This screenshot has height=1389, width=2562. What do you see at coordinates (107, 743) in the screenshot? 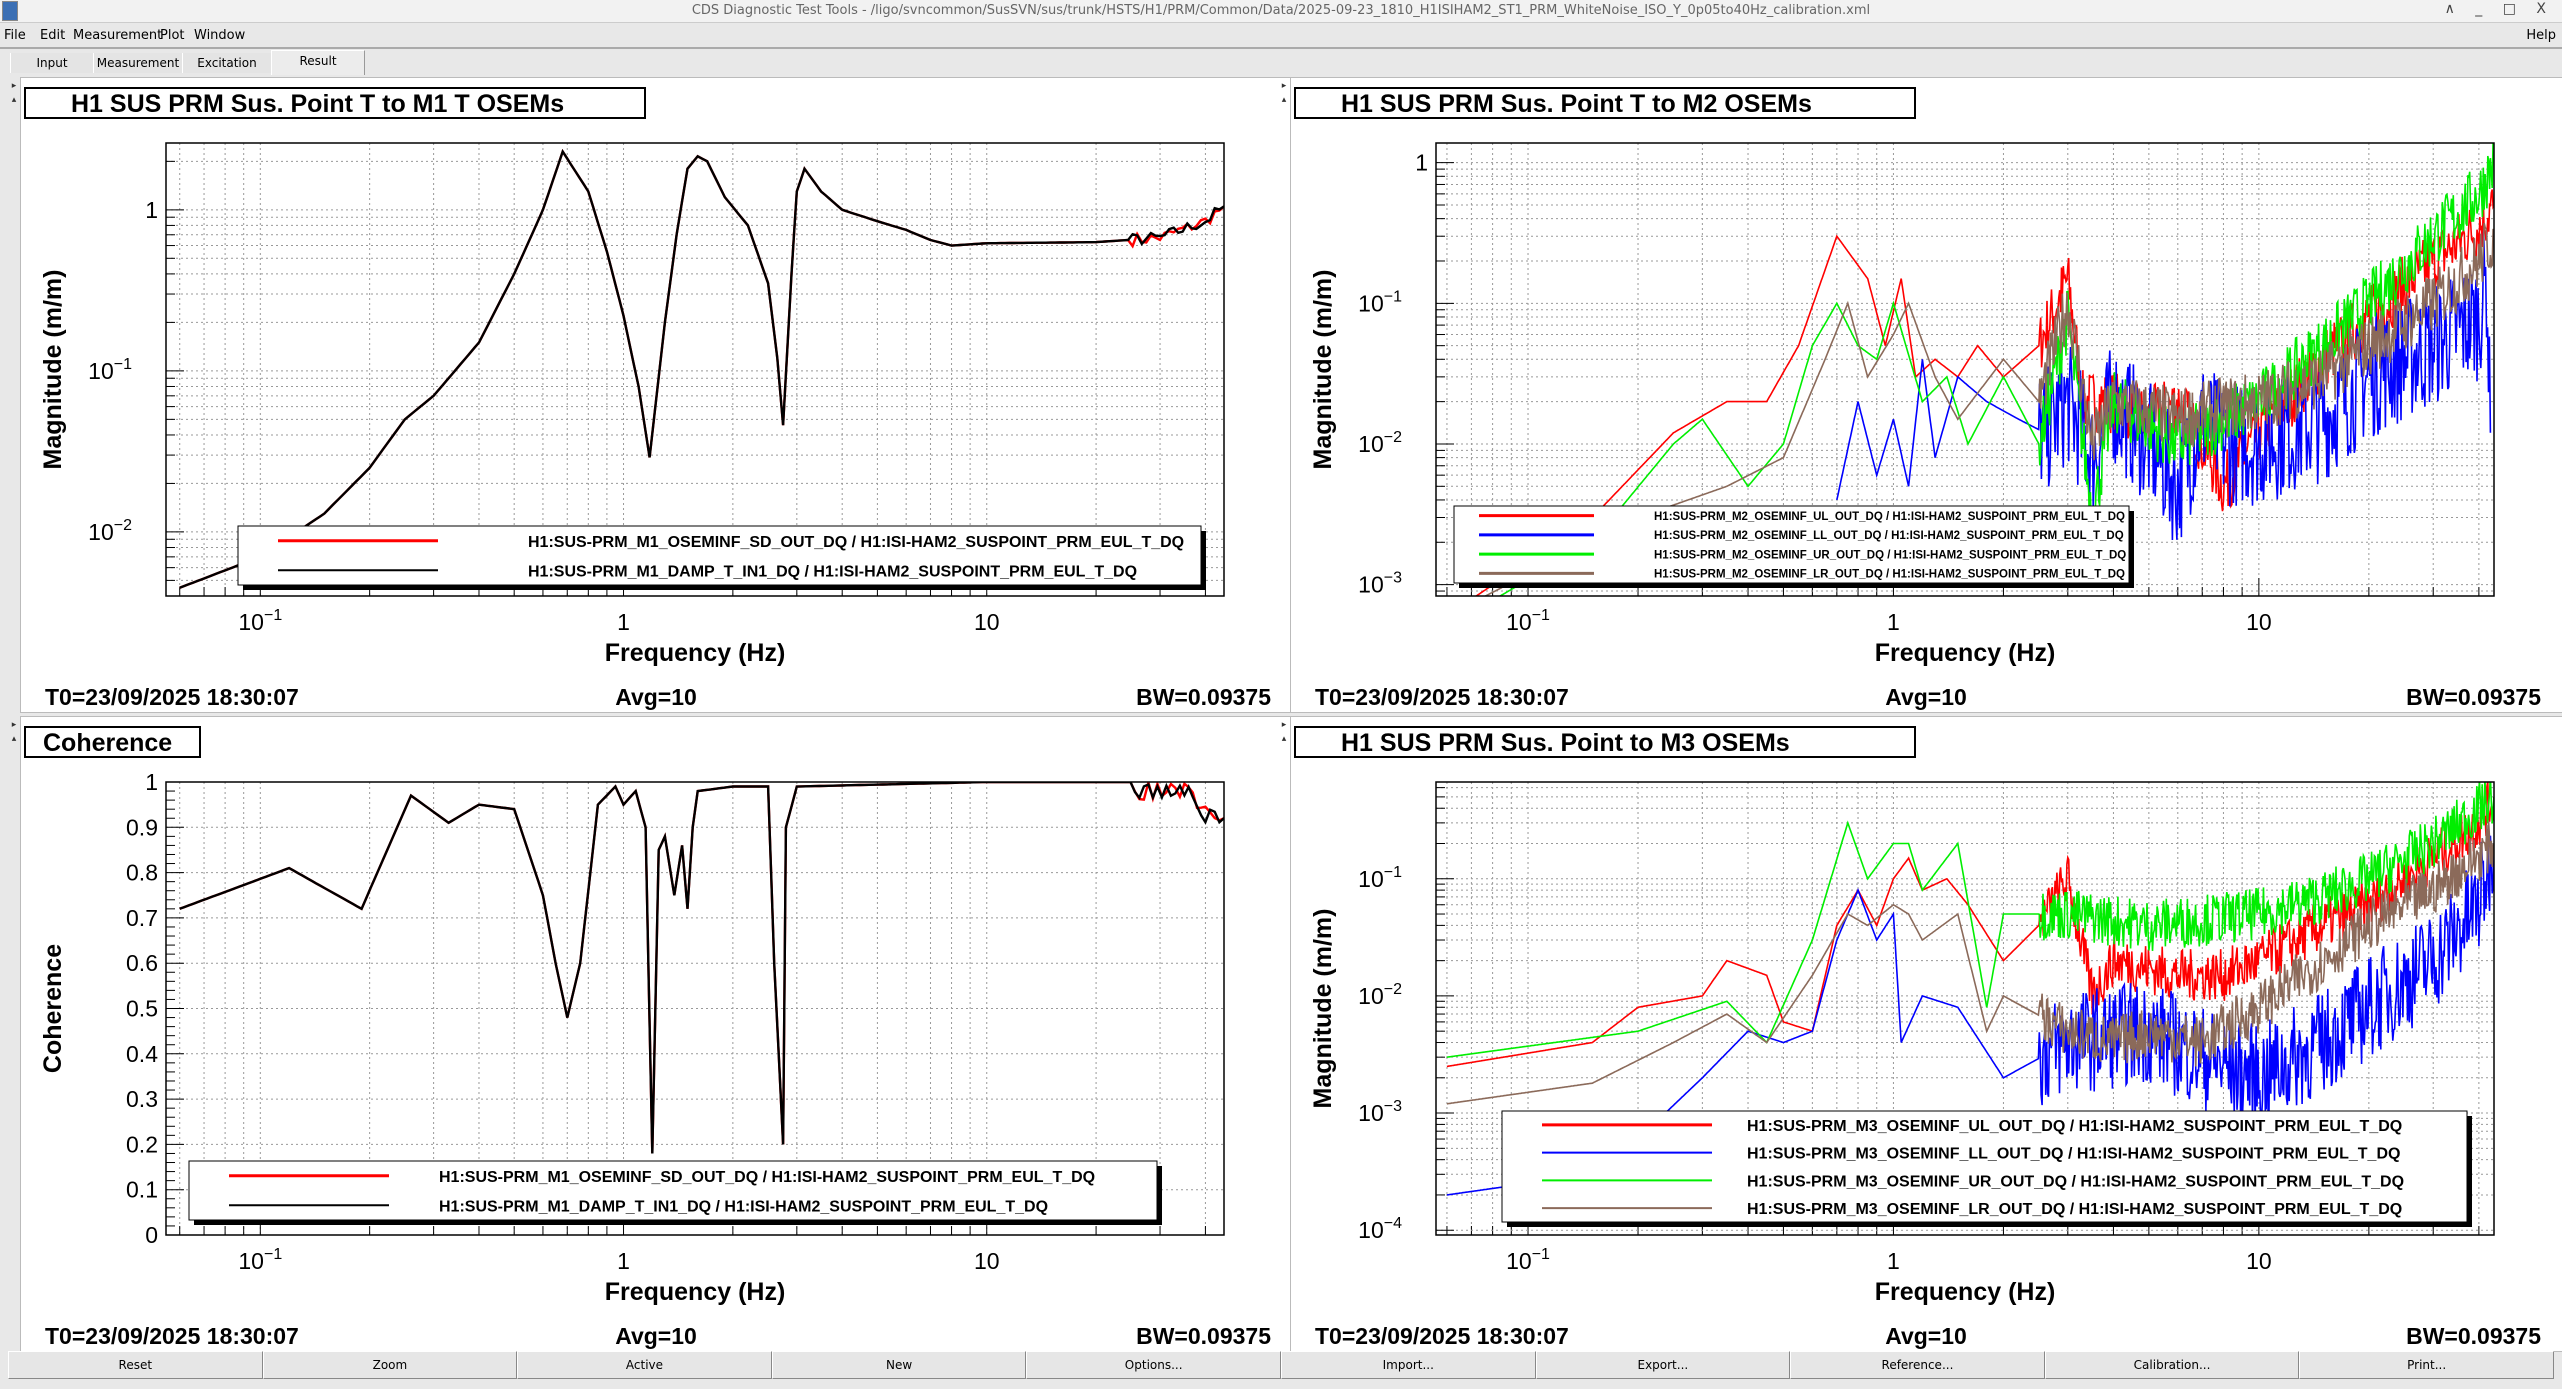
I see `chart-title: Coherence` at bounding box center [107, 743].